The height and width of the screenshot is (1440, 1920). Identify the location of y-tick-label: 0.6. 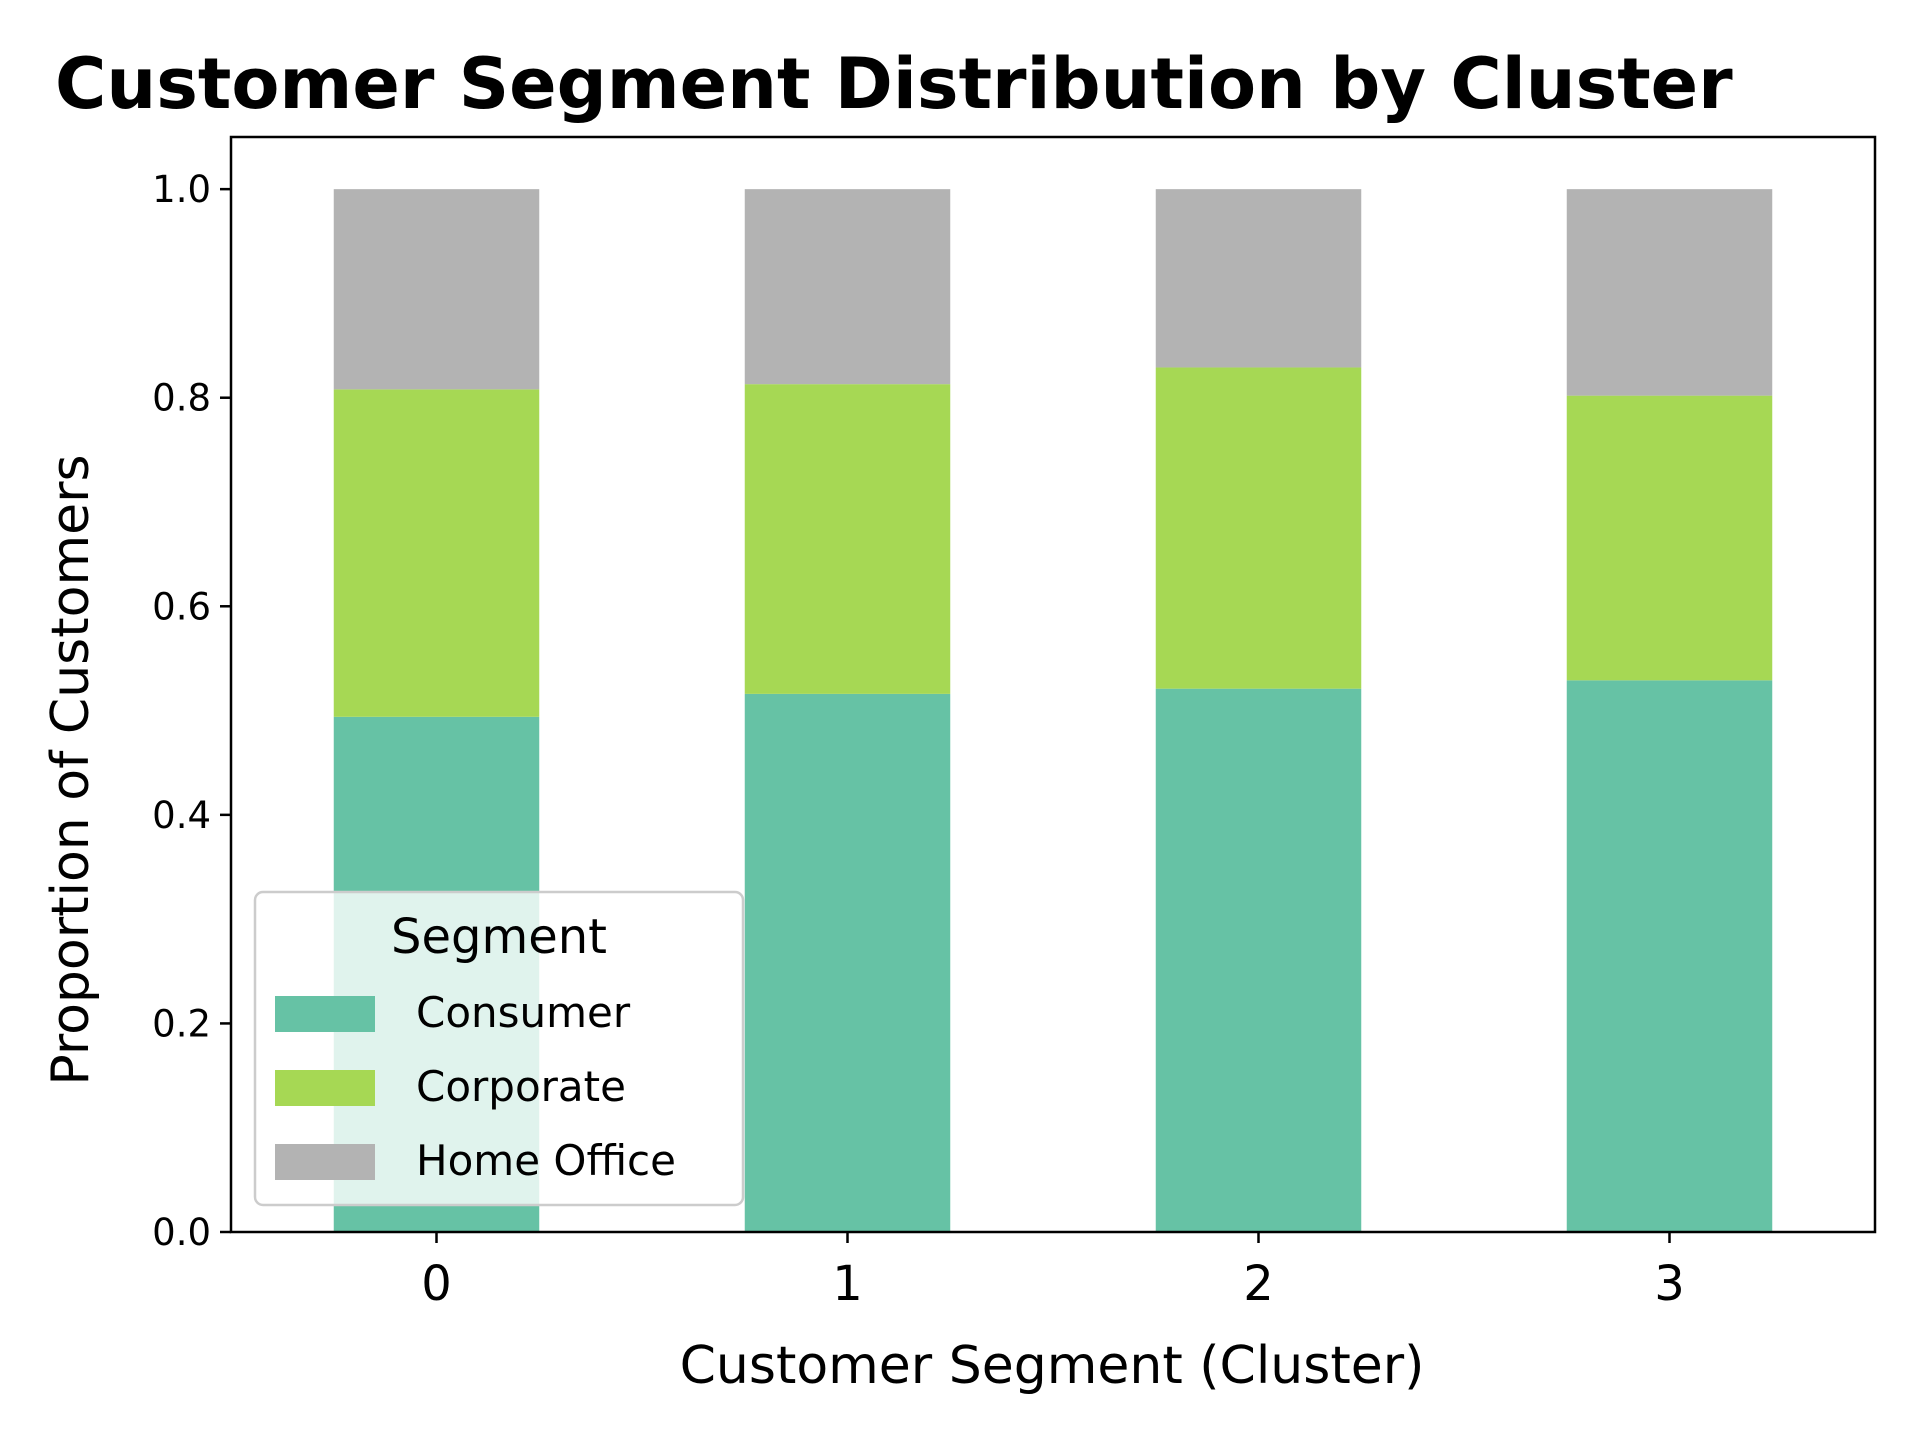
(181, 606).